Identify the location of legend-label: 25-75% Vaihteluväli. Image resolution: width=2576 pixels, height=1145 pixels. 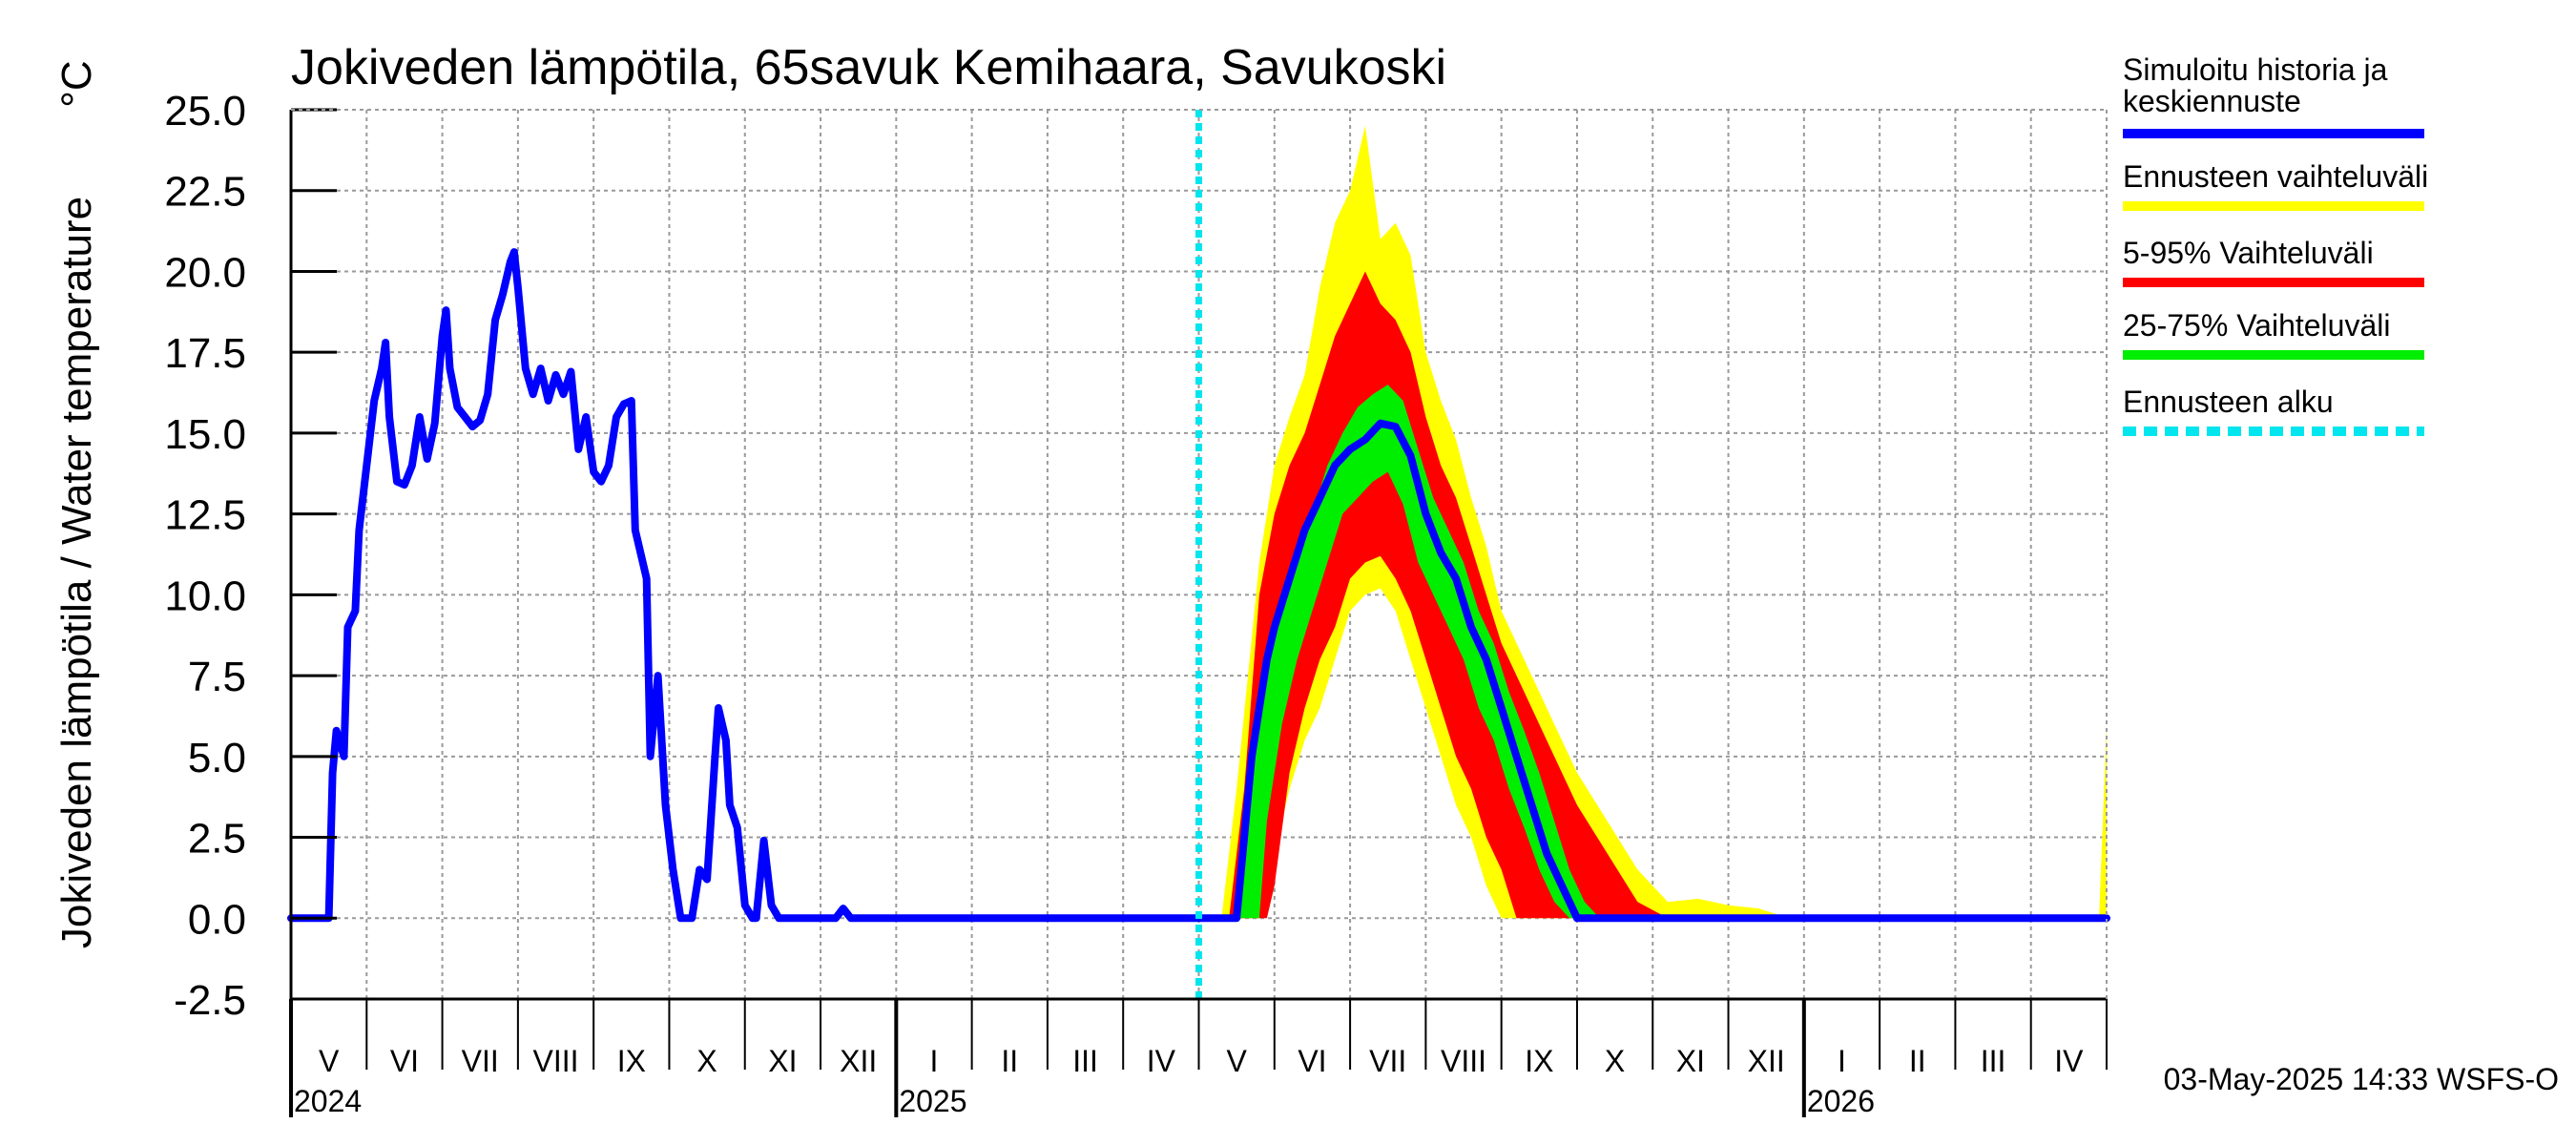
(2256, 325).